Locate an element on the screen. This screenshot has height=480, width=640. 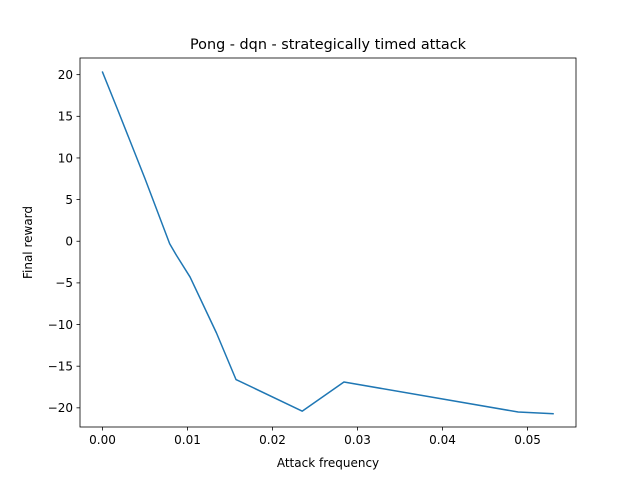
y-tick-label: −20 is located at coordinates (60, 408).